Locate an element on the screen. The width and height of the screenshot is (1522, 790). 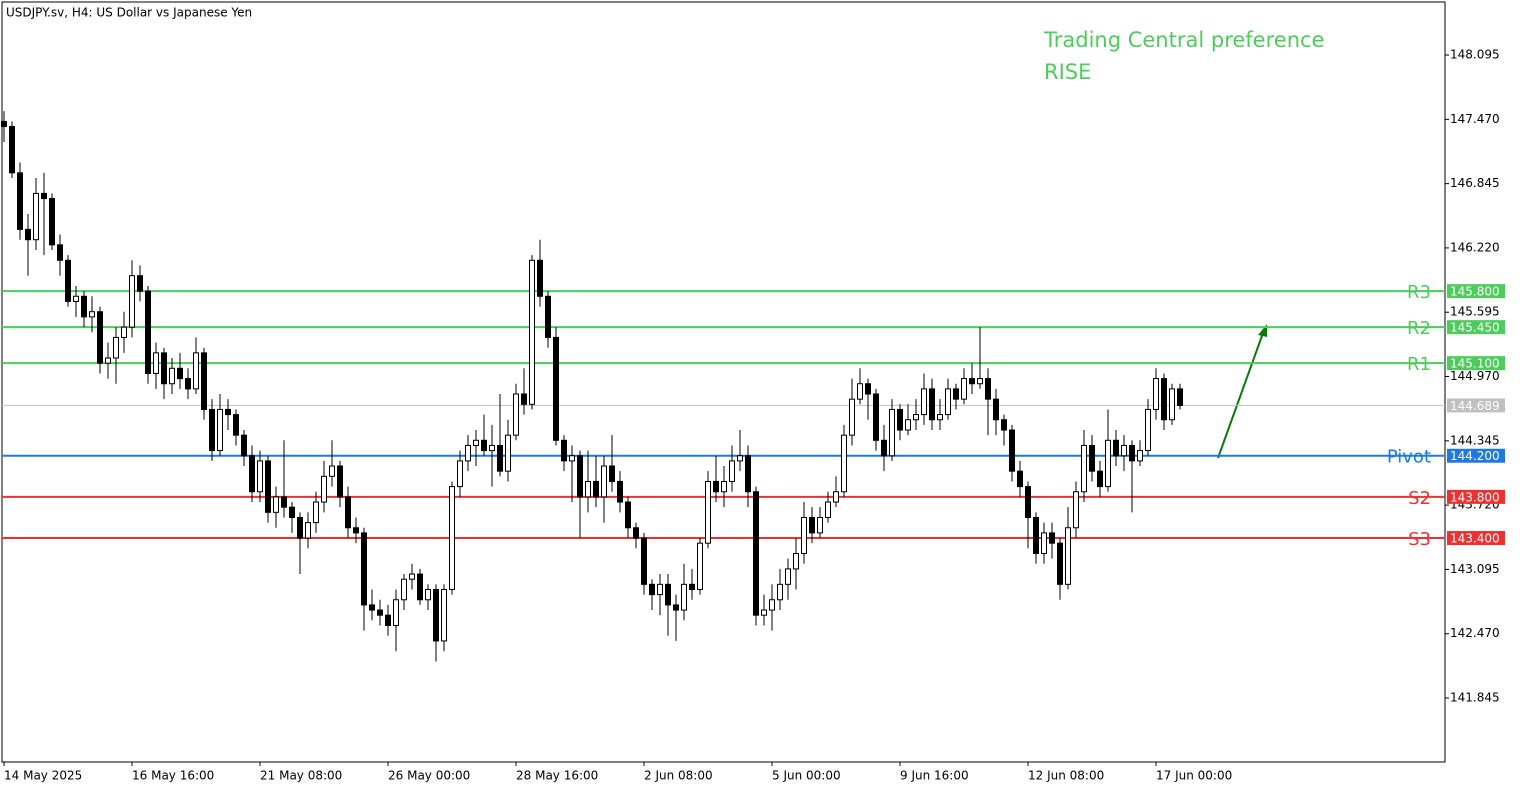
x-tick-label: 16 May 16:00 is located at coordinates (173, 776).